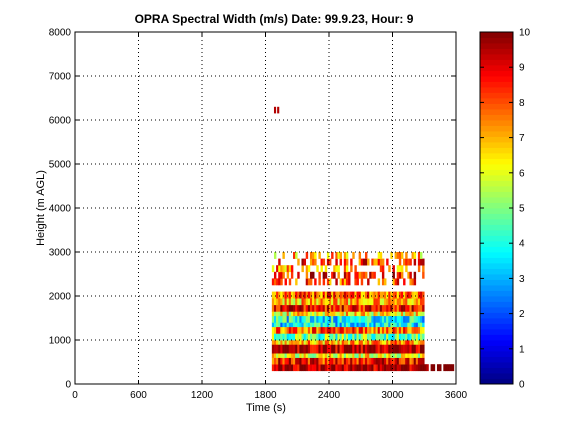 This screenshot has height=432, width=576. What do you see at coordinates (75, 395) in the screenshot?
I see `x-tick-label: 0` at bounding box center [75, 395].